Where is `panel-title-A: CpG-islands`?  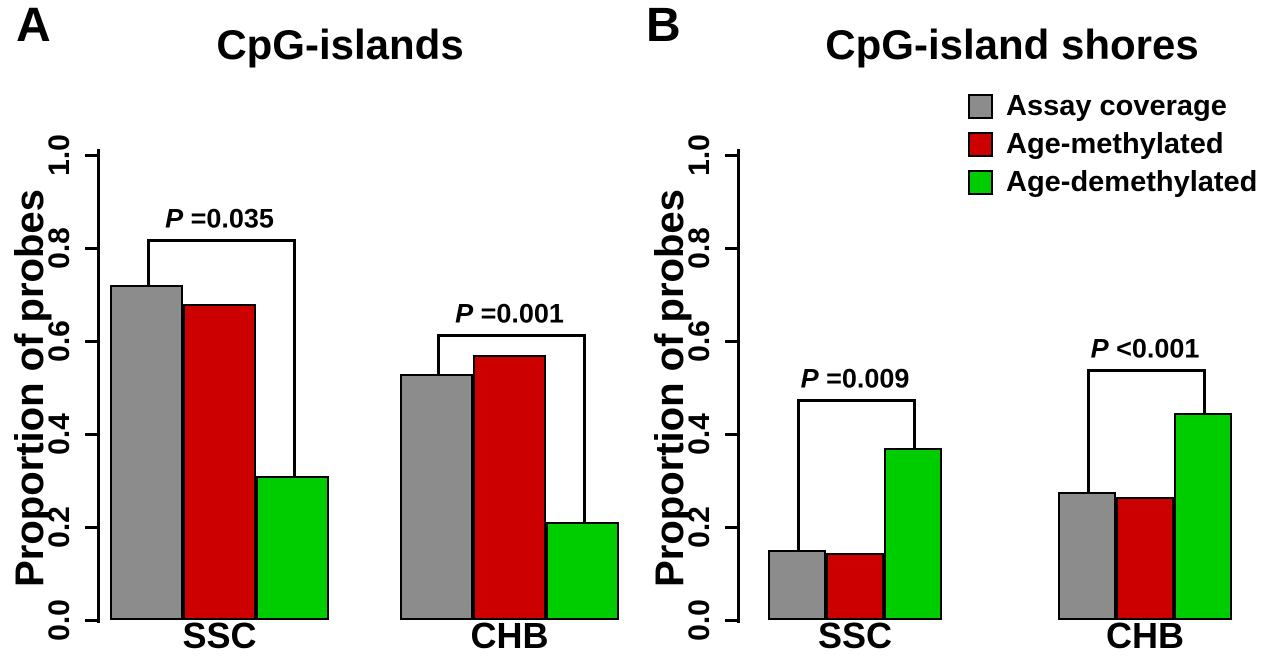 panel-title-A: CpG-islands is located at coordinates (340, 44).